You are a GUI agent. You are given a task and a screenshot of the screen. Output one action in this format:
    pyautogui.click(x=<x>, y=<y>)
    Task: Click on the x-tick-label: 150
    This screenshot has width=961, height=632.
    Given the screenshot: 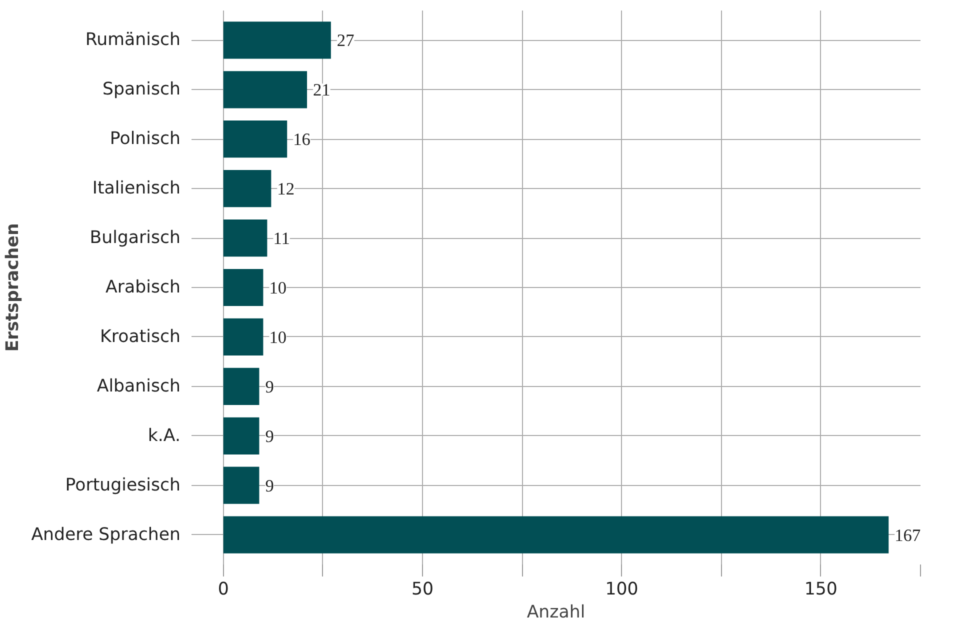 What is the action you would take?
    pyautogui.click(x=821, y=590)
    